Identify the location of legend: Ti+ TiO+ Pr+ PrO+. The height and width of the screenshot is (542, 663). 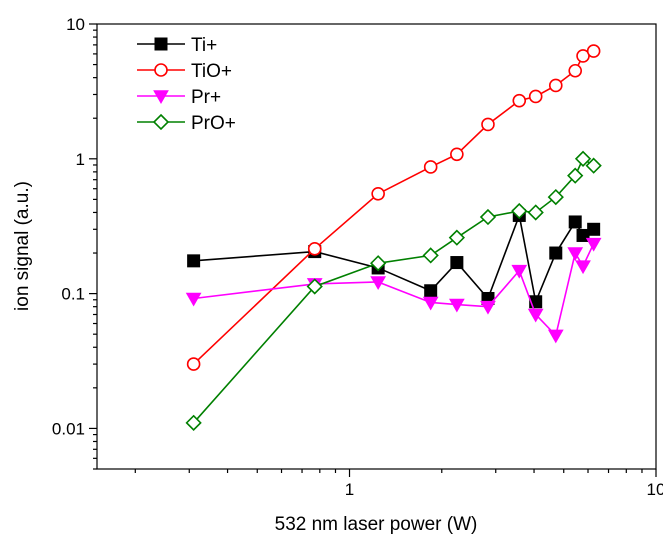
(186, 84).